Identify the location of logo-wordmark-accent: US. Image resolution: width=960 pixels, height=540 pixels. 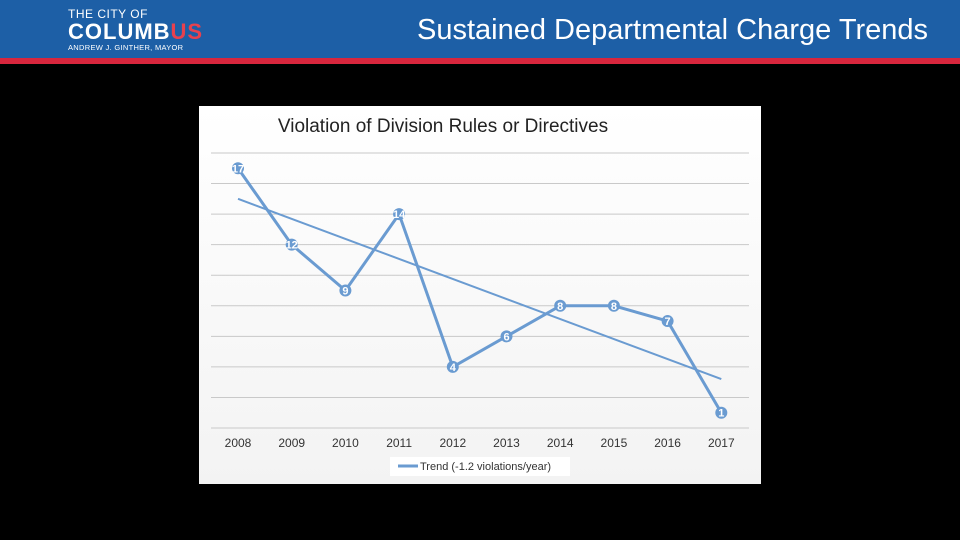
(187, 31).